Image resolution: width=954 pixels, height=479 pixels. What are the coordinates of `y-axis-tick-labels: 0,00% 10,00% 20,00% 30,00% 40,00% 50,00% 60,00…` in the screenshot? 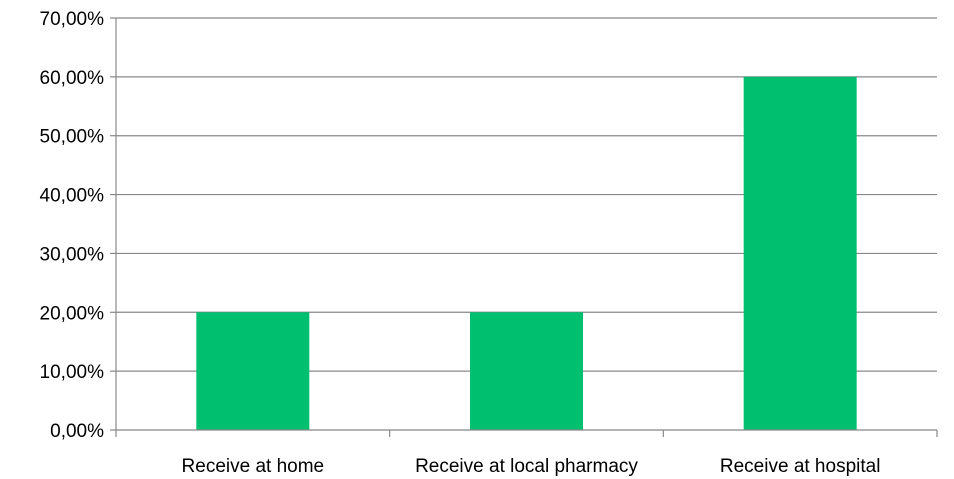 It's located at (72, 225).